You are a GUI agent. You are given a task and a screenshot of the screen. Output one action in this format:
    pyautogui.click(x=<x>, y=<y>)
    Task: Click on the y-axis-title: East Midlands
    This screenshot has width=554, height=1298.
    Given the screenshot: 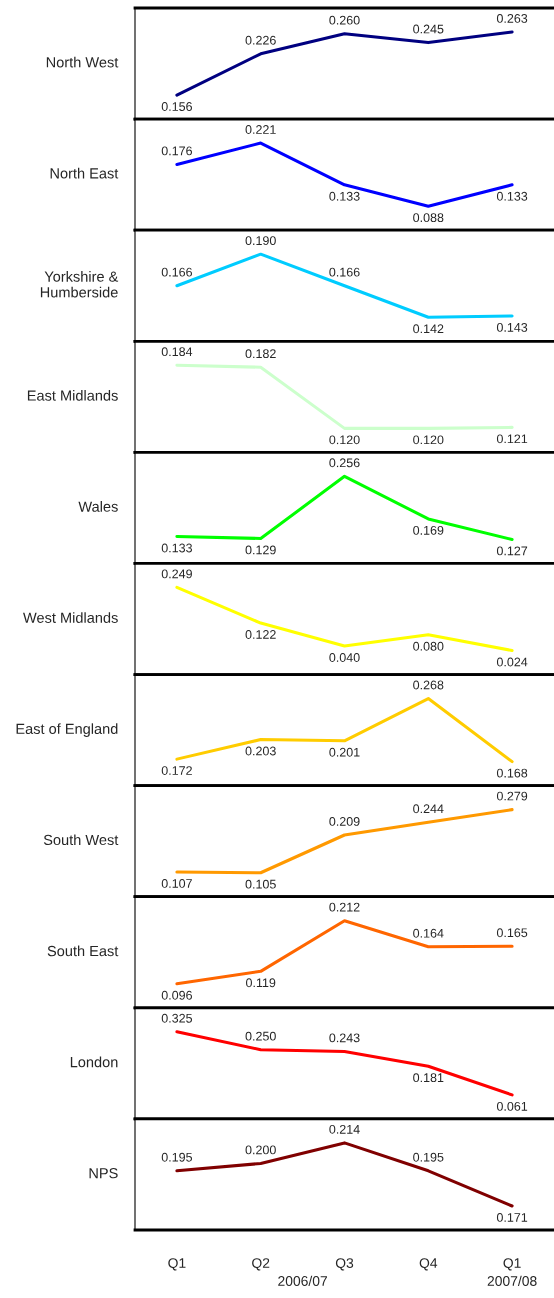 What is the action you would take?
    pyautogui.click(x=72, y=395)
    